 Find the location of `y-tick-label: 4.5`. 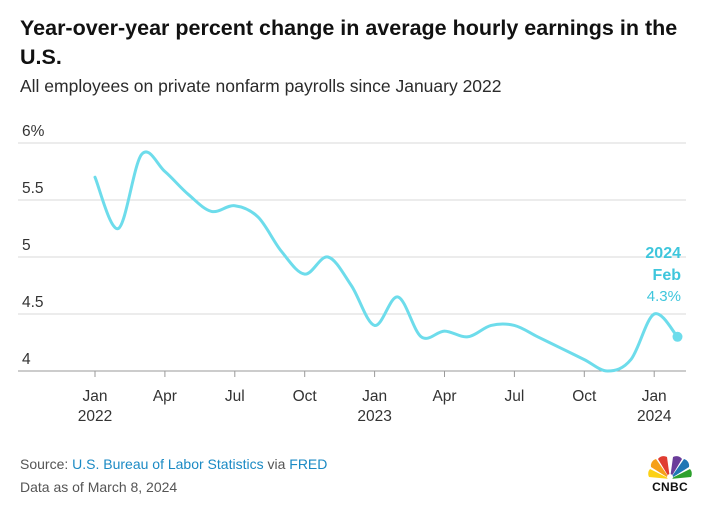

y-tick-label: 4.5 is located at coordinates (33, 302).